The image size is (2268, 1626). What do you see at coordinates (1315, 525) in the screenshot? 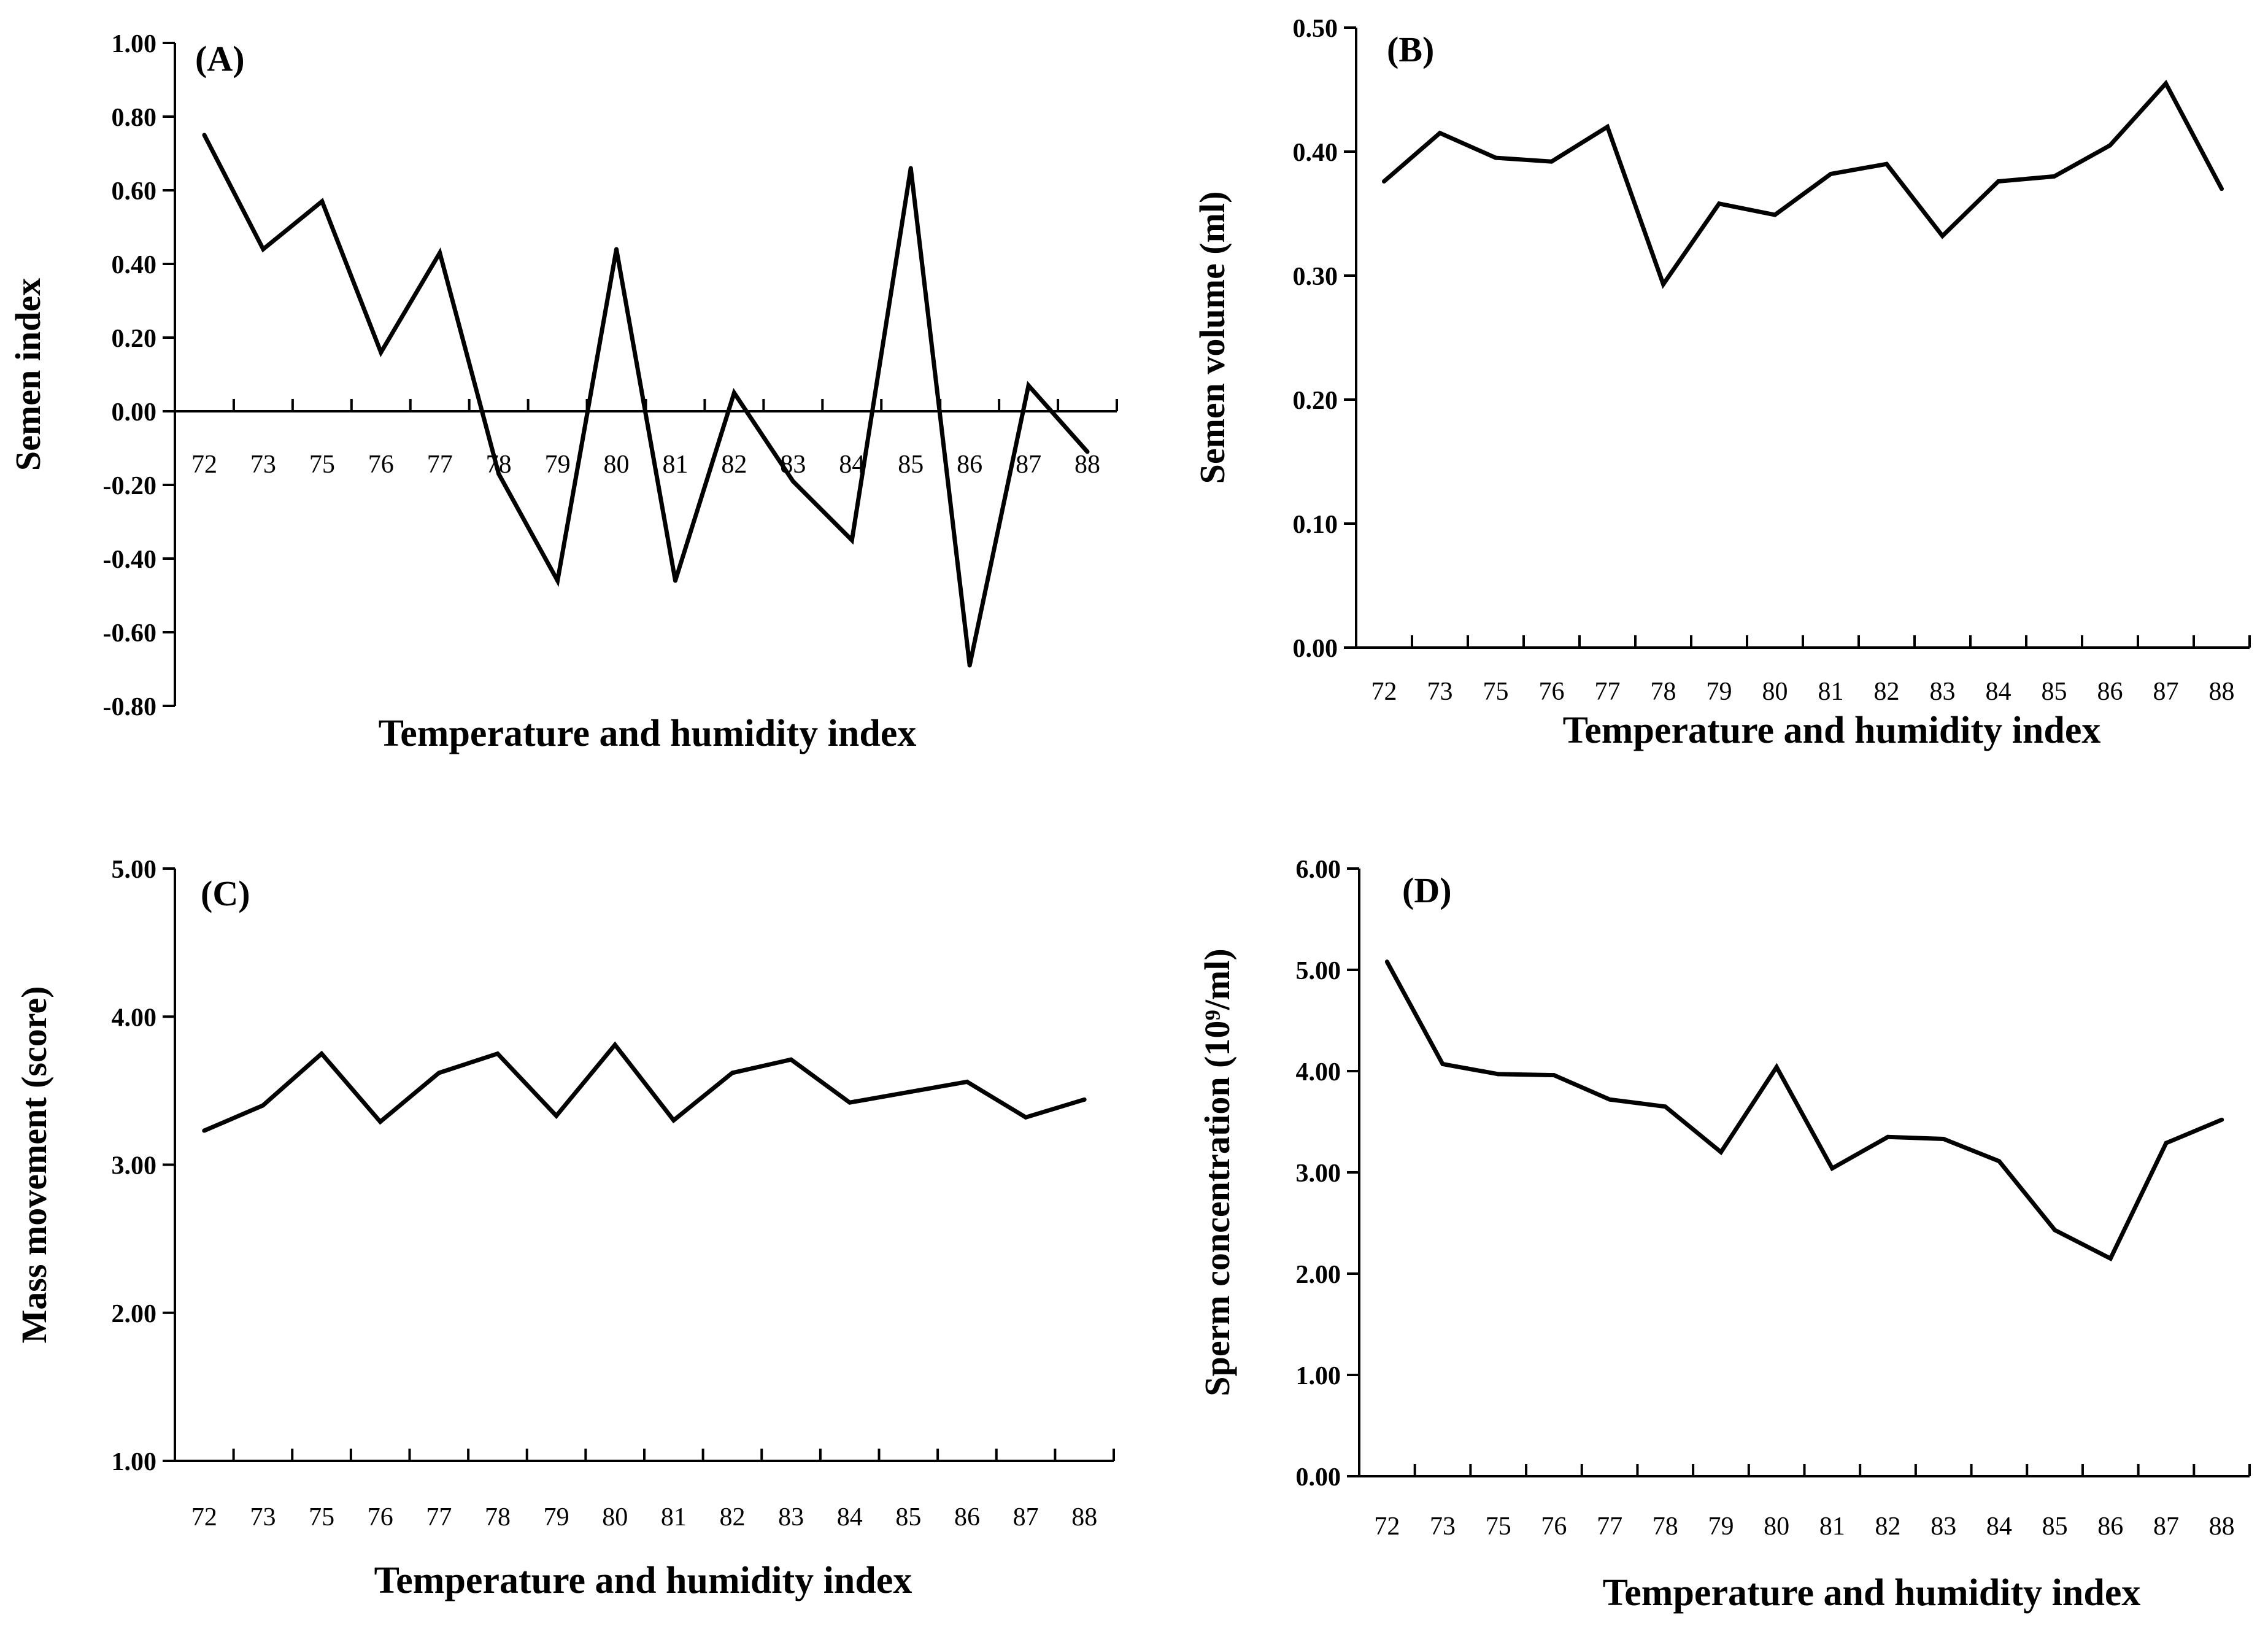
I see `y-tick-label: 0.10` at bounding box center [1315, 525].